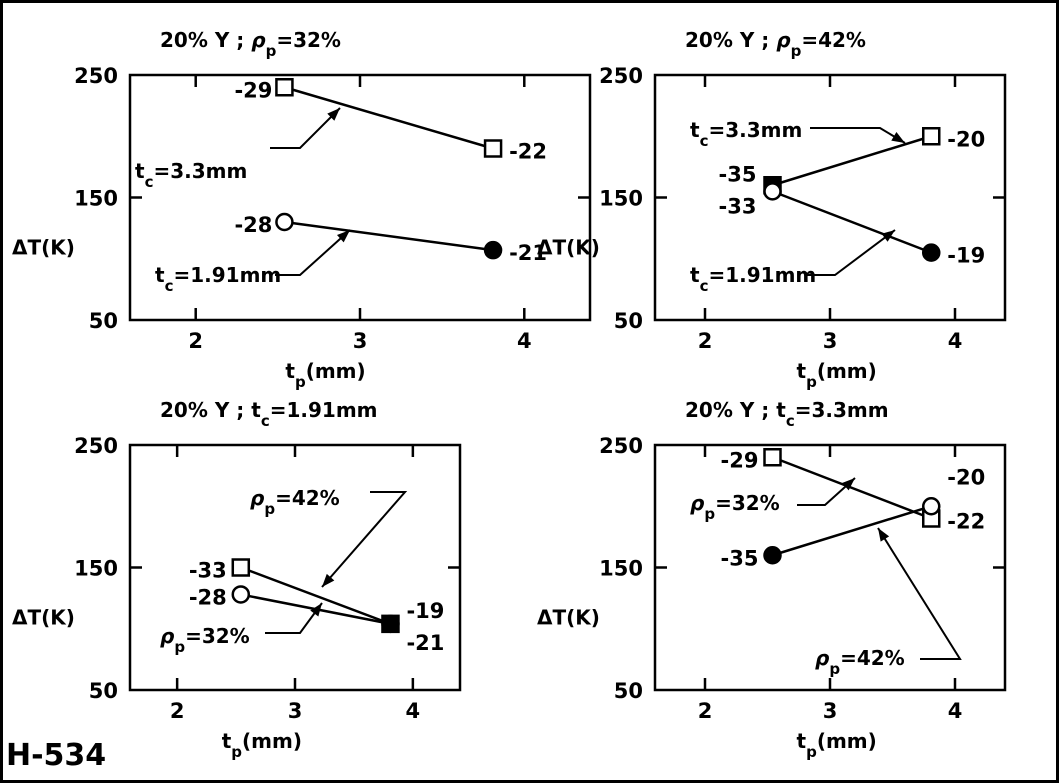 This screenshot has height=783, width=1059. I want to click on chart-title: 20% Y ; ρp=42%, so click(775, 44).